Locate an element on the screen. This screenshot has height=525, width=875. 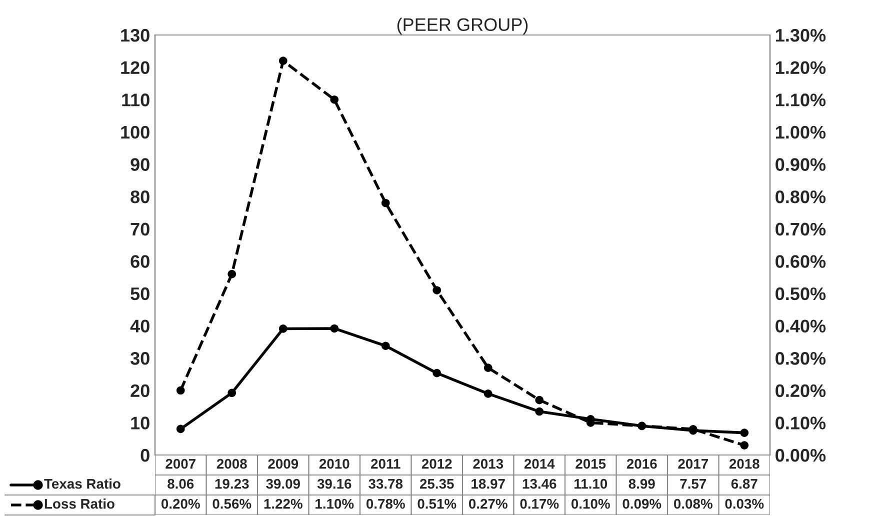
data-label: 8.99 is located at coordinates (641, 483).